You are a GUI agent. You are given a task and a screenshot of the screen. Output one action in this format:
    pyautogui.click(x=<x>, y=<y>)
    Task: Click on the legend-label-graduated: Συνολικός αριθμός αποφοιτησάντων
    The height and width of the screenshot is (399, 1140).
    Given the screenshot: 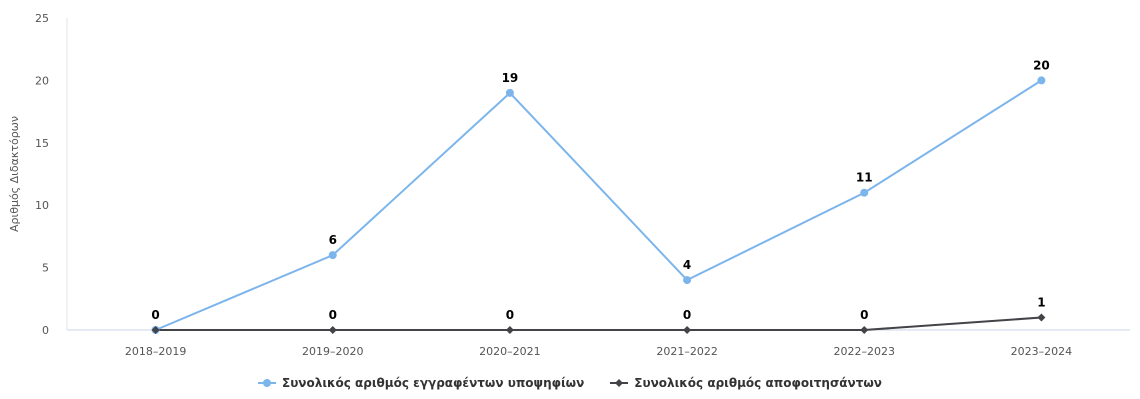 What is the action you would take?
    pyautogui.click(x=758, y=383)
    